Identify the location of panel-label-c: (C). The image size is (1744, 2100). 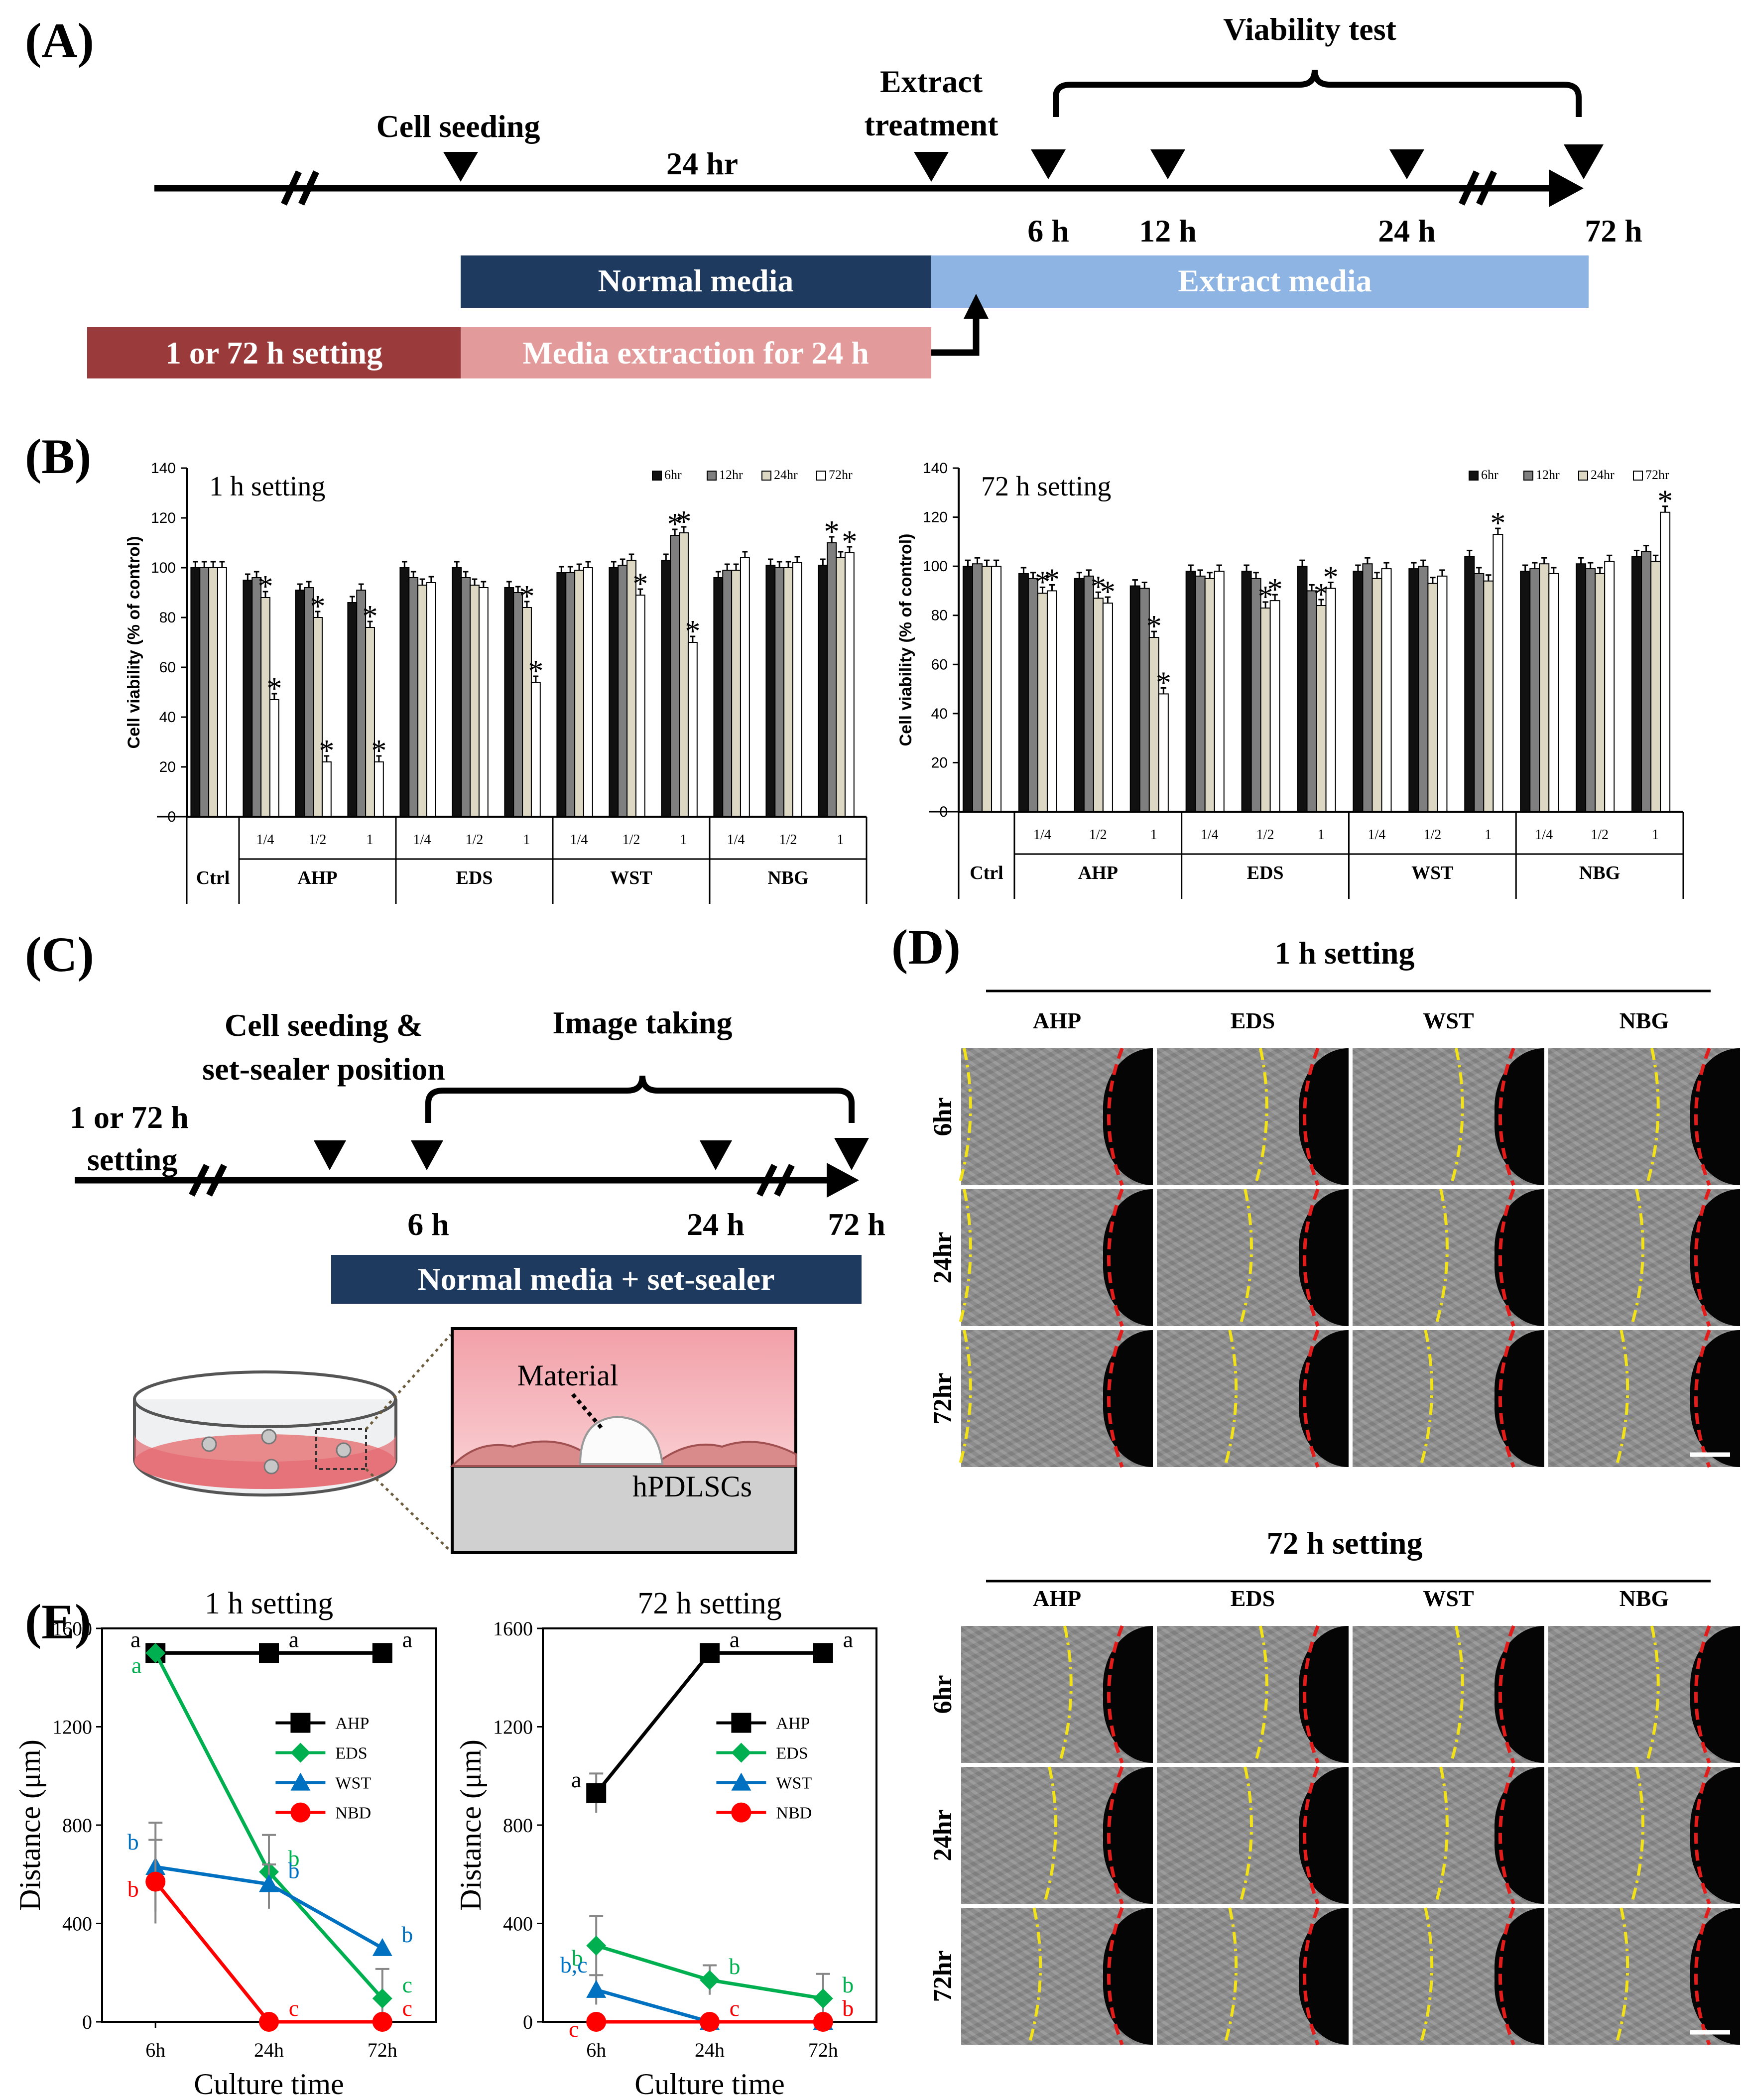
(59, 954).